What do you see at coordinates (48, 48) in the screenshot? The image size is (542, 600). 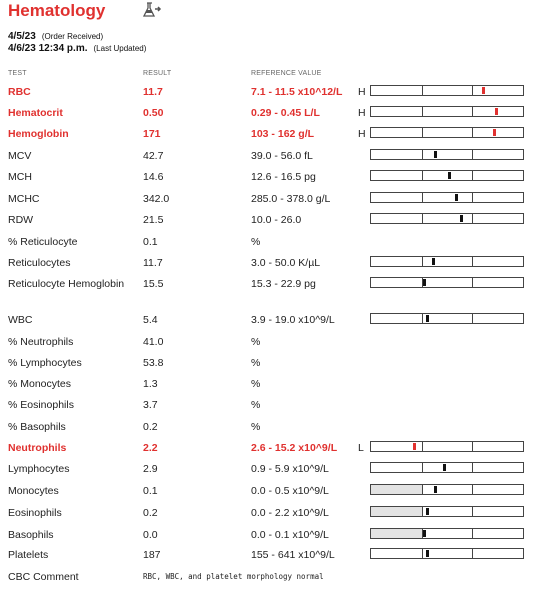 I see `updated-date: 4/6/23 12:34 p.m.` at bounding box center [48, 48].